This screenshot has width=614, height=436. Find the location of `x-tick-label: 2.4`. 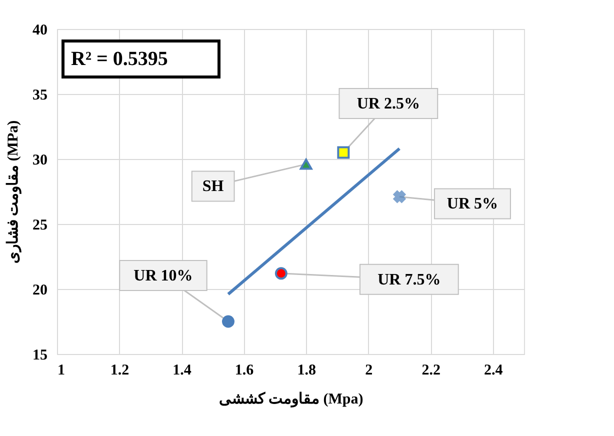

x-tick-label: 2.4 is located at coordinates (494, 370).